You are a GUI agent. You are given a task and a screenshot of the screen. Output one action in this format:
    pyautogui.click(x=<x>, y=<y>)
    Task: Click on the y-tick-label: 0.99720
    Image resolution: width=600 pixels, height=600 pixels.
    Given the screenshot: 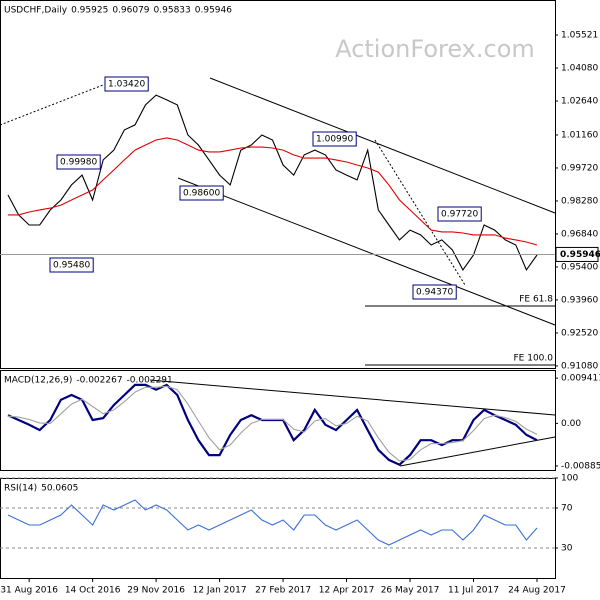 What is the action you would take?
    pyautogui.click(x=579, y=168)
    